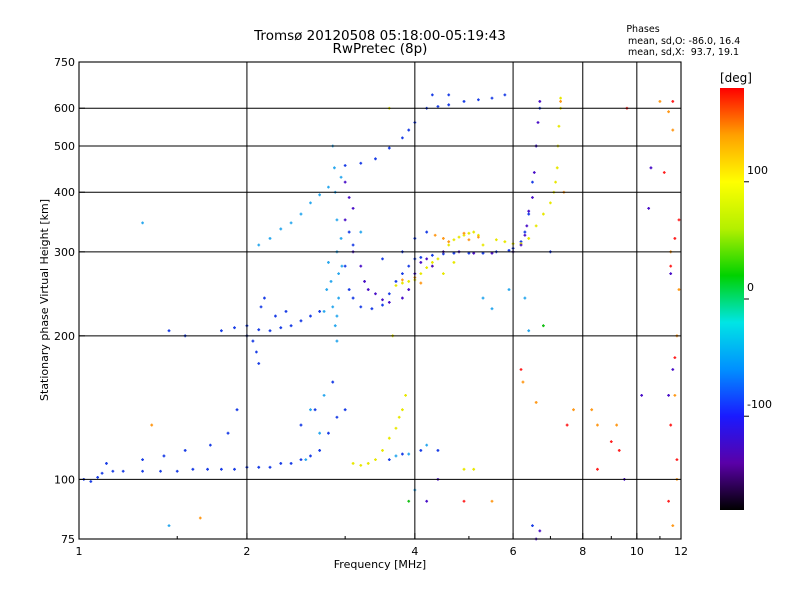 The width and height of the screenshot is (800, 600). What do you see at coordinates (736, 78) in the screenshot?
I see `colorbar-label: [deg]` at bounding box center [736, 78].